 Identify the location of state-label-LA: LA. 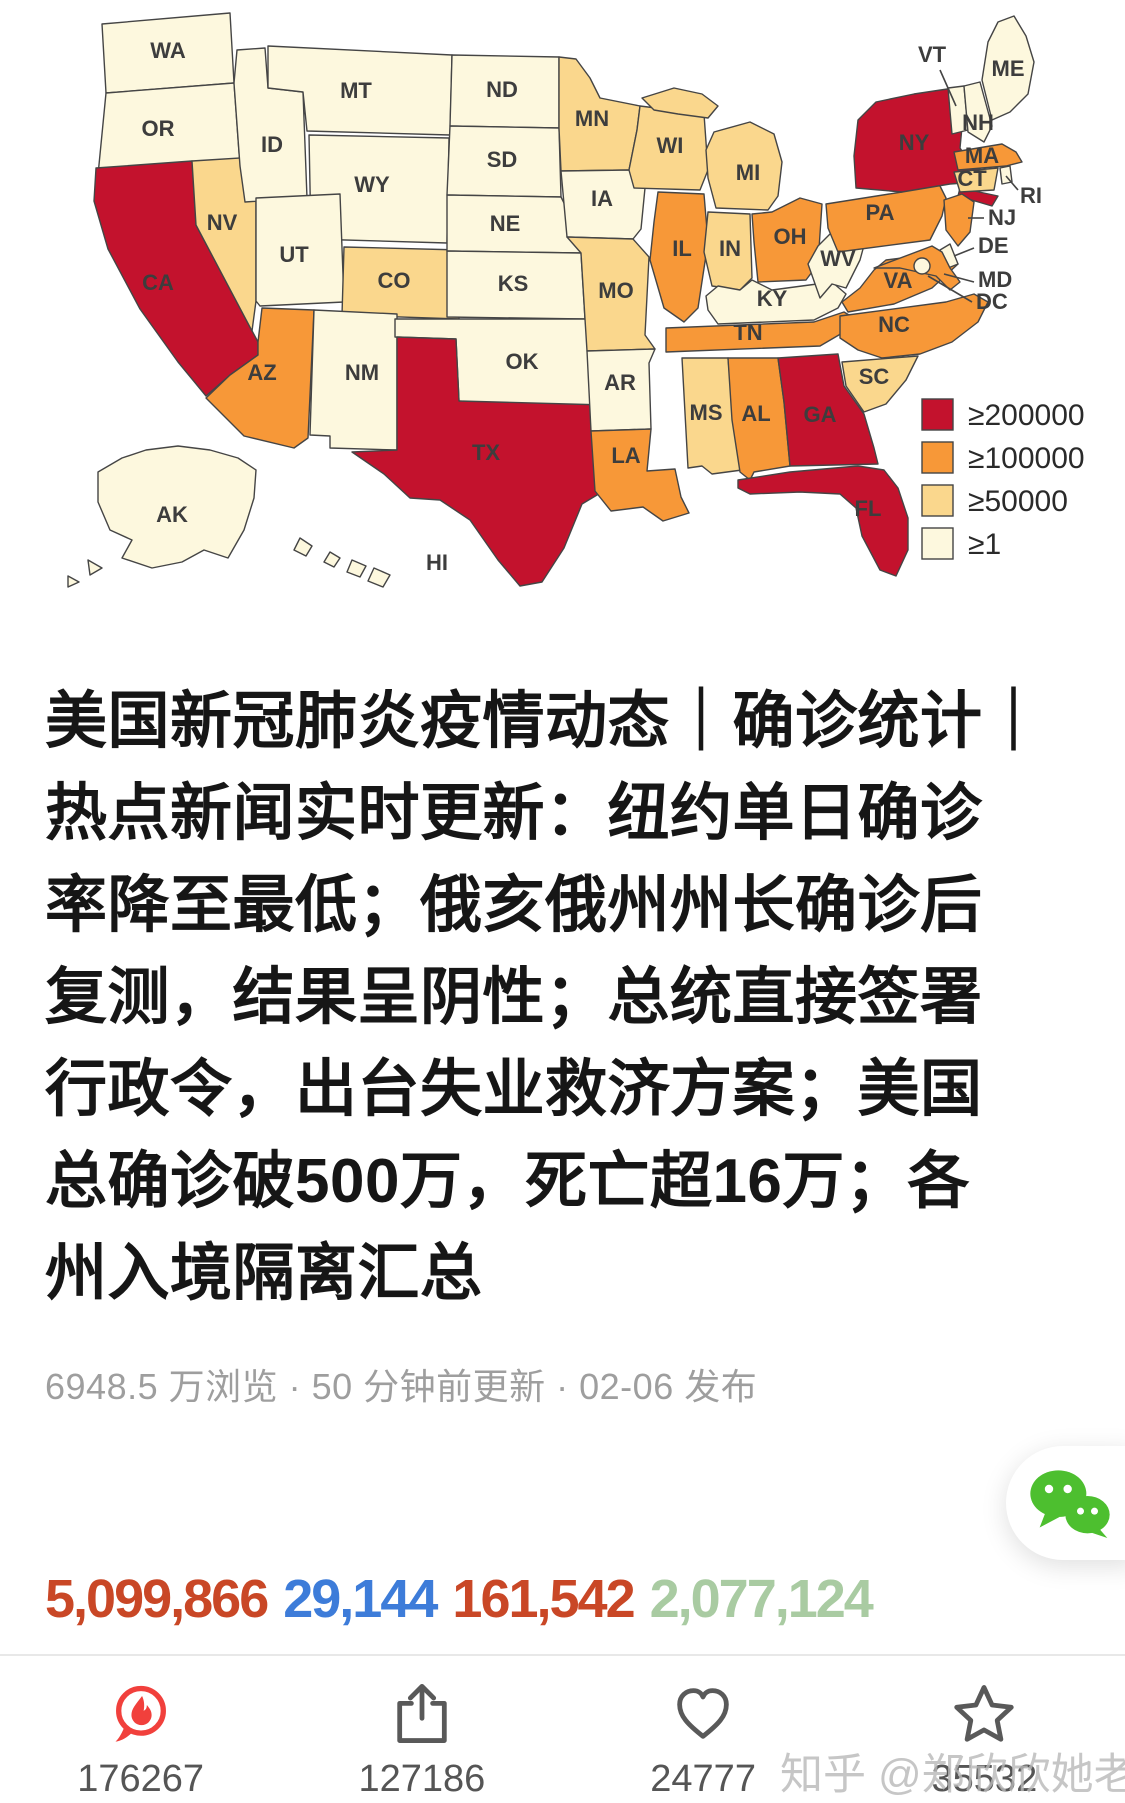
(625, 455).